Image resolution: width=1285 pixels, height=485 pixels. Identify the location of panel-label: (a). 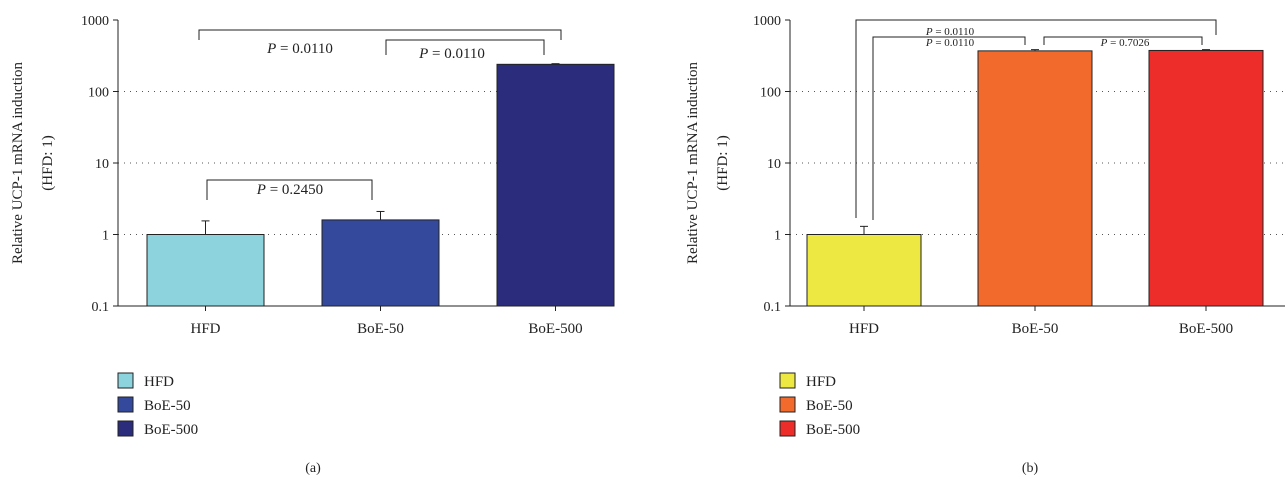
(313, 468).